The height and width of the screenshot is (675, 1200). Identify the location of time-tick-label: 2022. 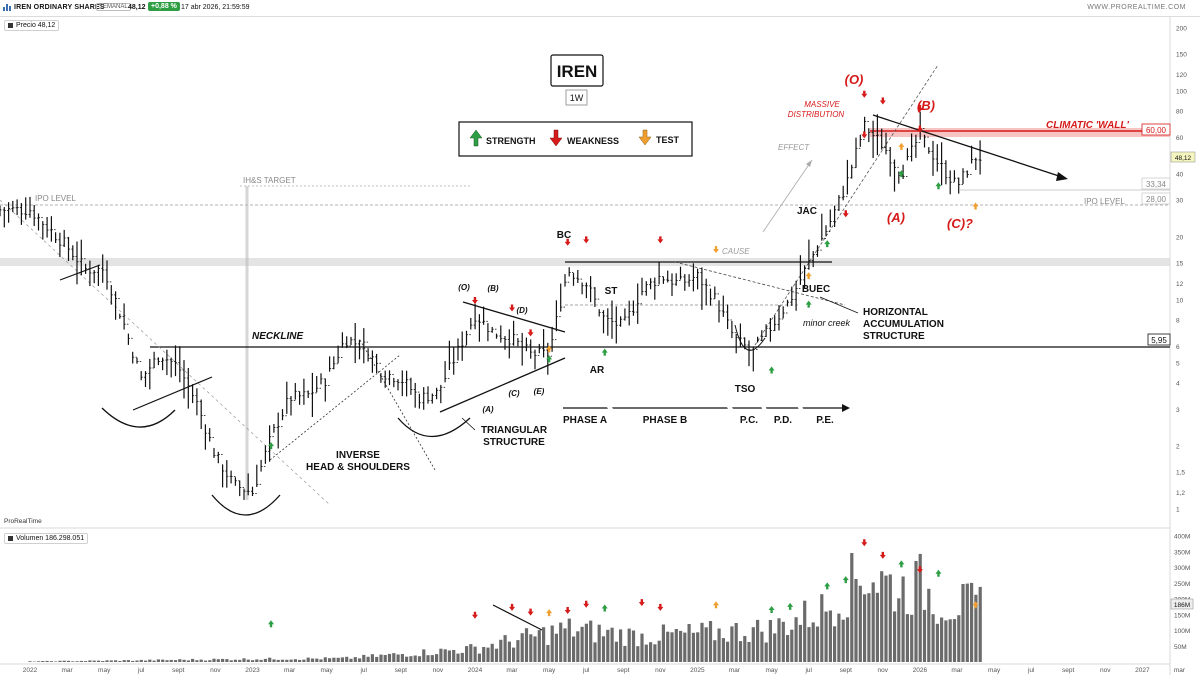
(30, 670).